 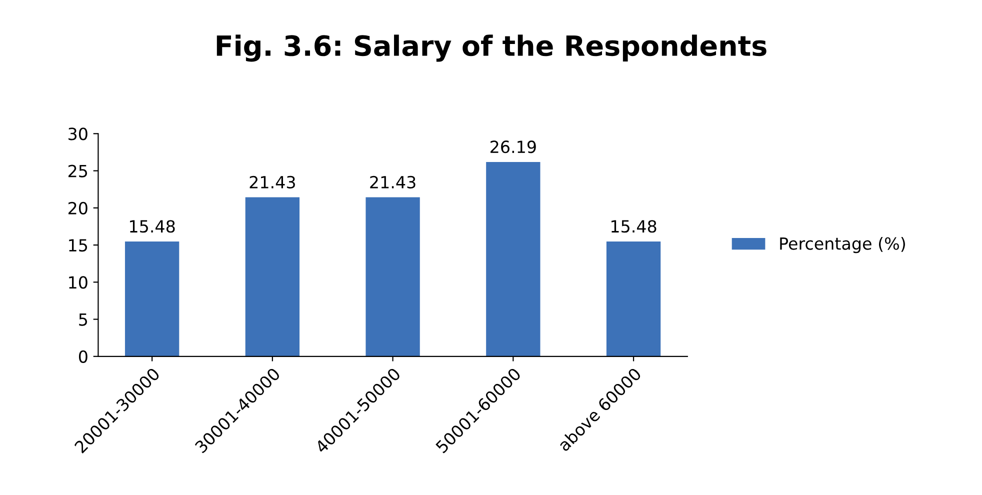 What do you see at coordinates (83, 356) in the screenshot?
I see `y-tick-label: 0` at bounding box center [83, 356].